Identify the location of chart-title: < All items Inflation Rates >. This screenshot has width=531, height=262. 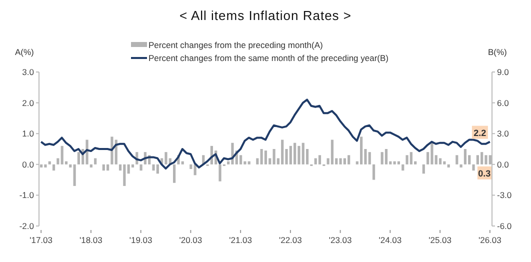
(265, 15).